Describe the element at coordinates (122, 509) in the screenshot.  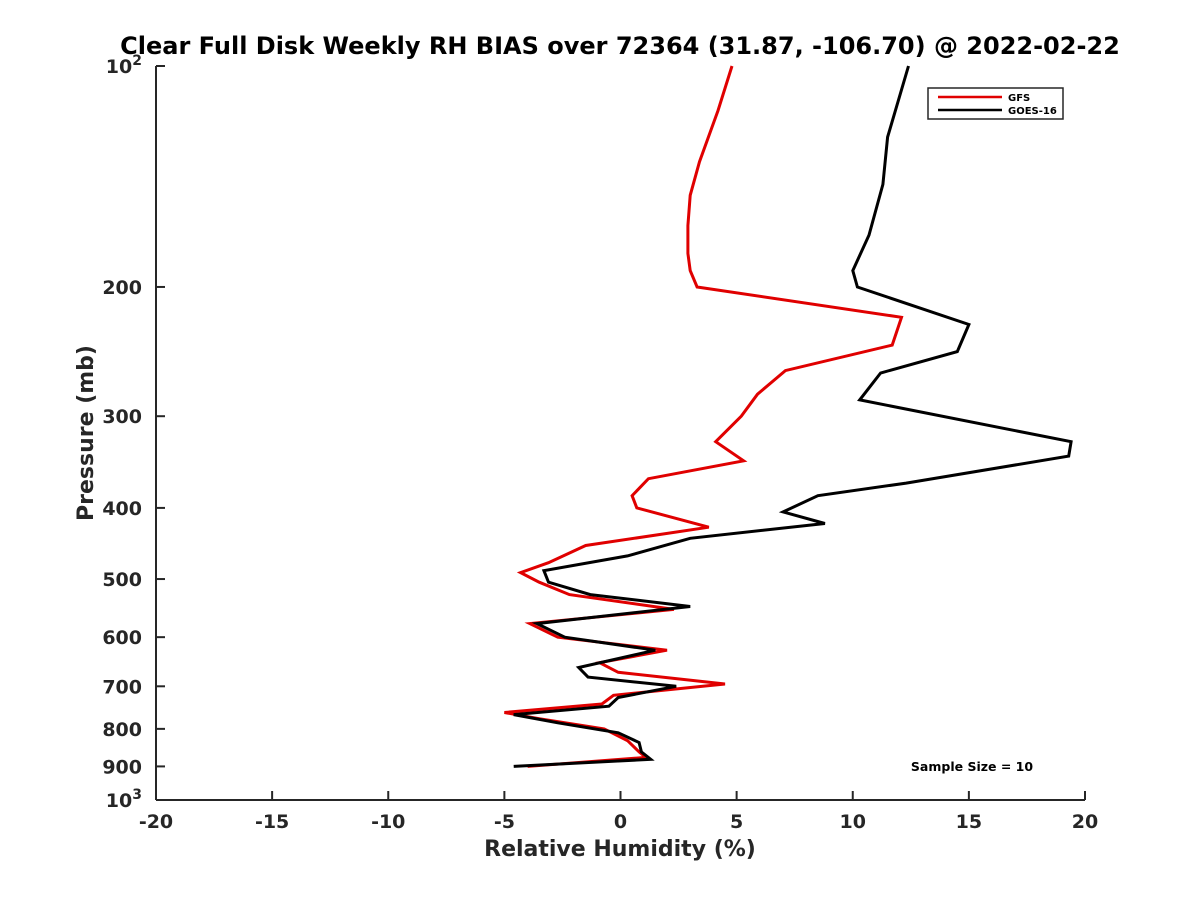
I see `y-tick-label: 400` at that location.